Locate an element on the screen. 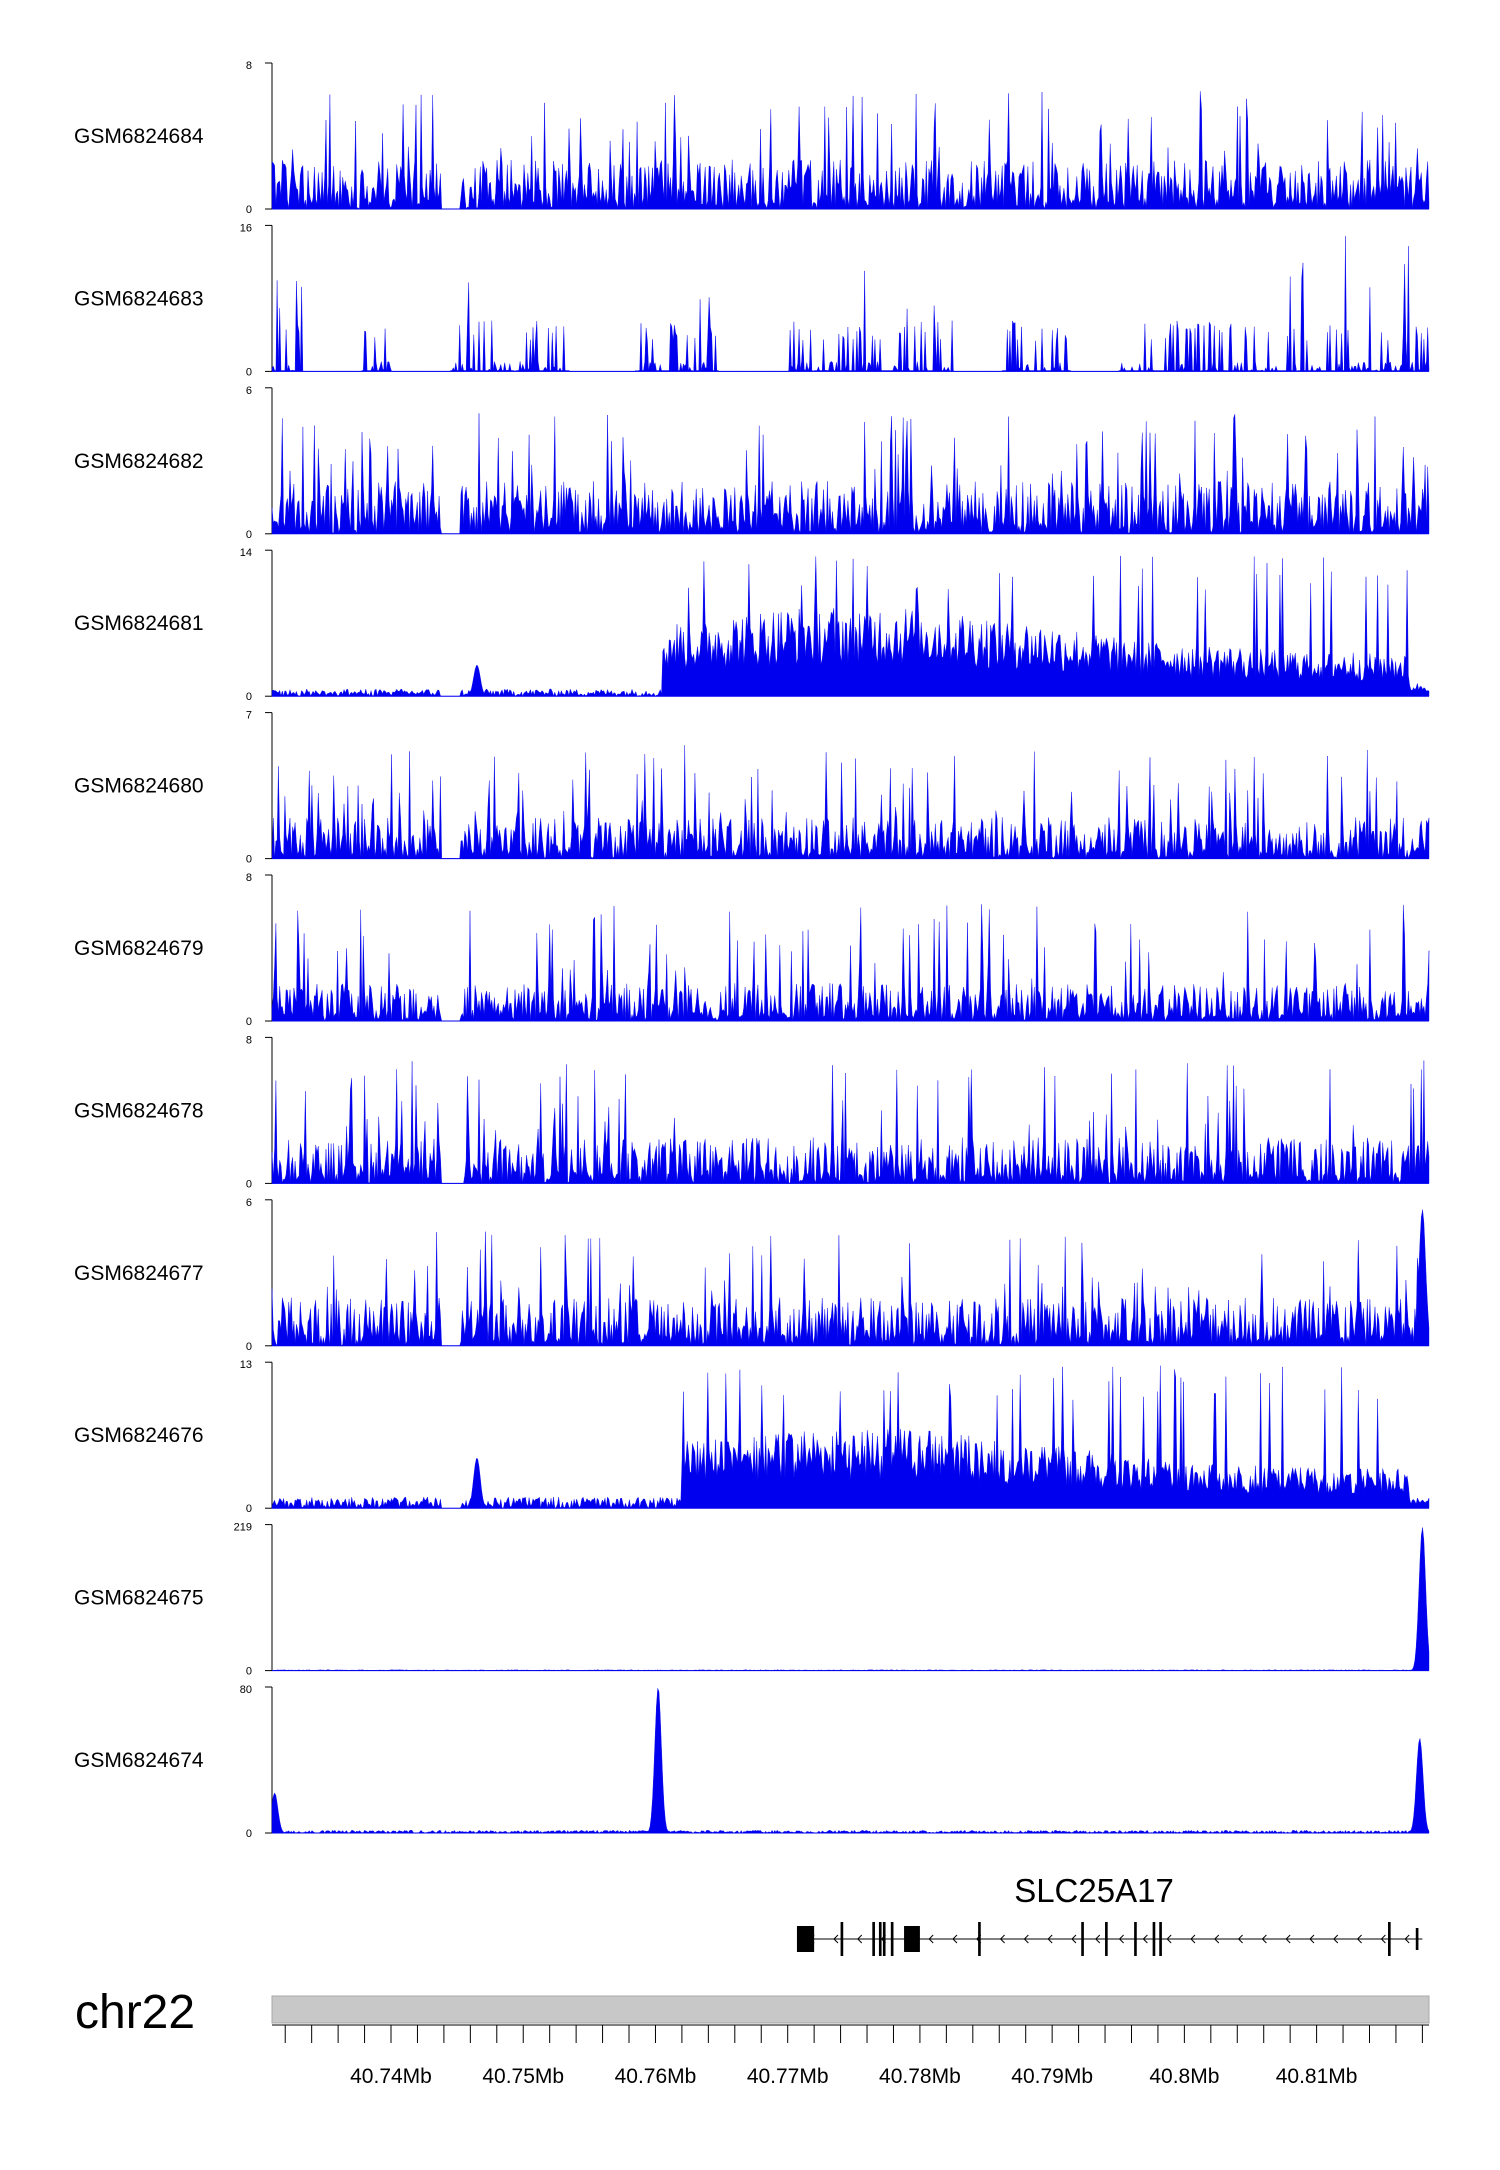 The height and width of the screenshot is (2170, 1500). track-name-label: GSM6824683 is located at coordinates (139, 298).